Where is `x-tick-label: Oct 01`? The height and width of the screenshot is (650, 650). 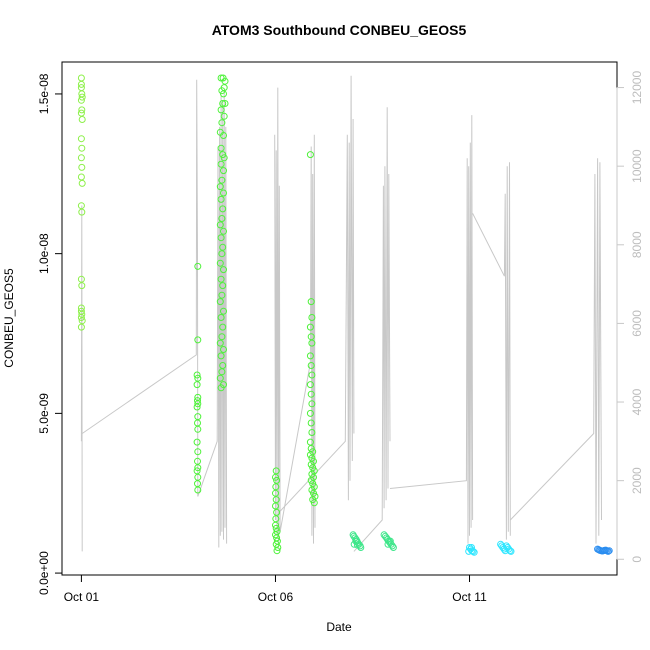 x-tick-label: Oct 01 is located at coordinates (82, 597).